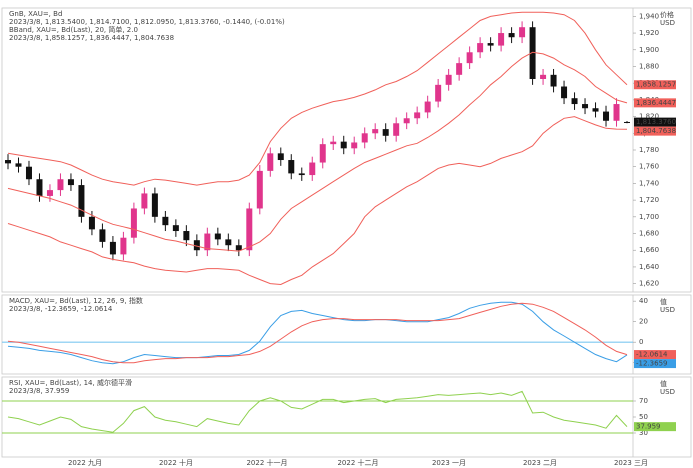 This screenshot has height=468, width=693. Describe the element at coordinates (643, 417) in the screenshot. I see `y-tick-label: 50` at that location.